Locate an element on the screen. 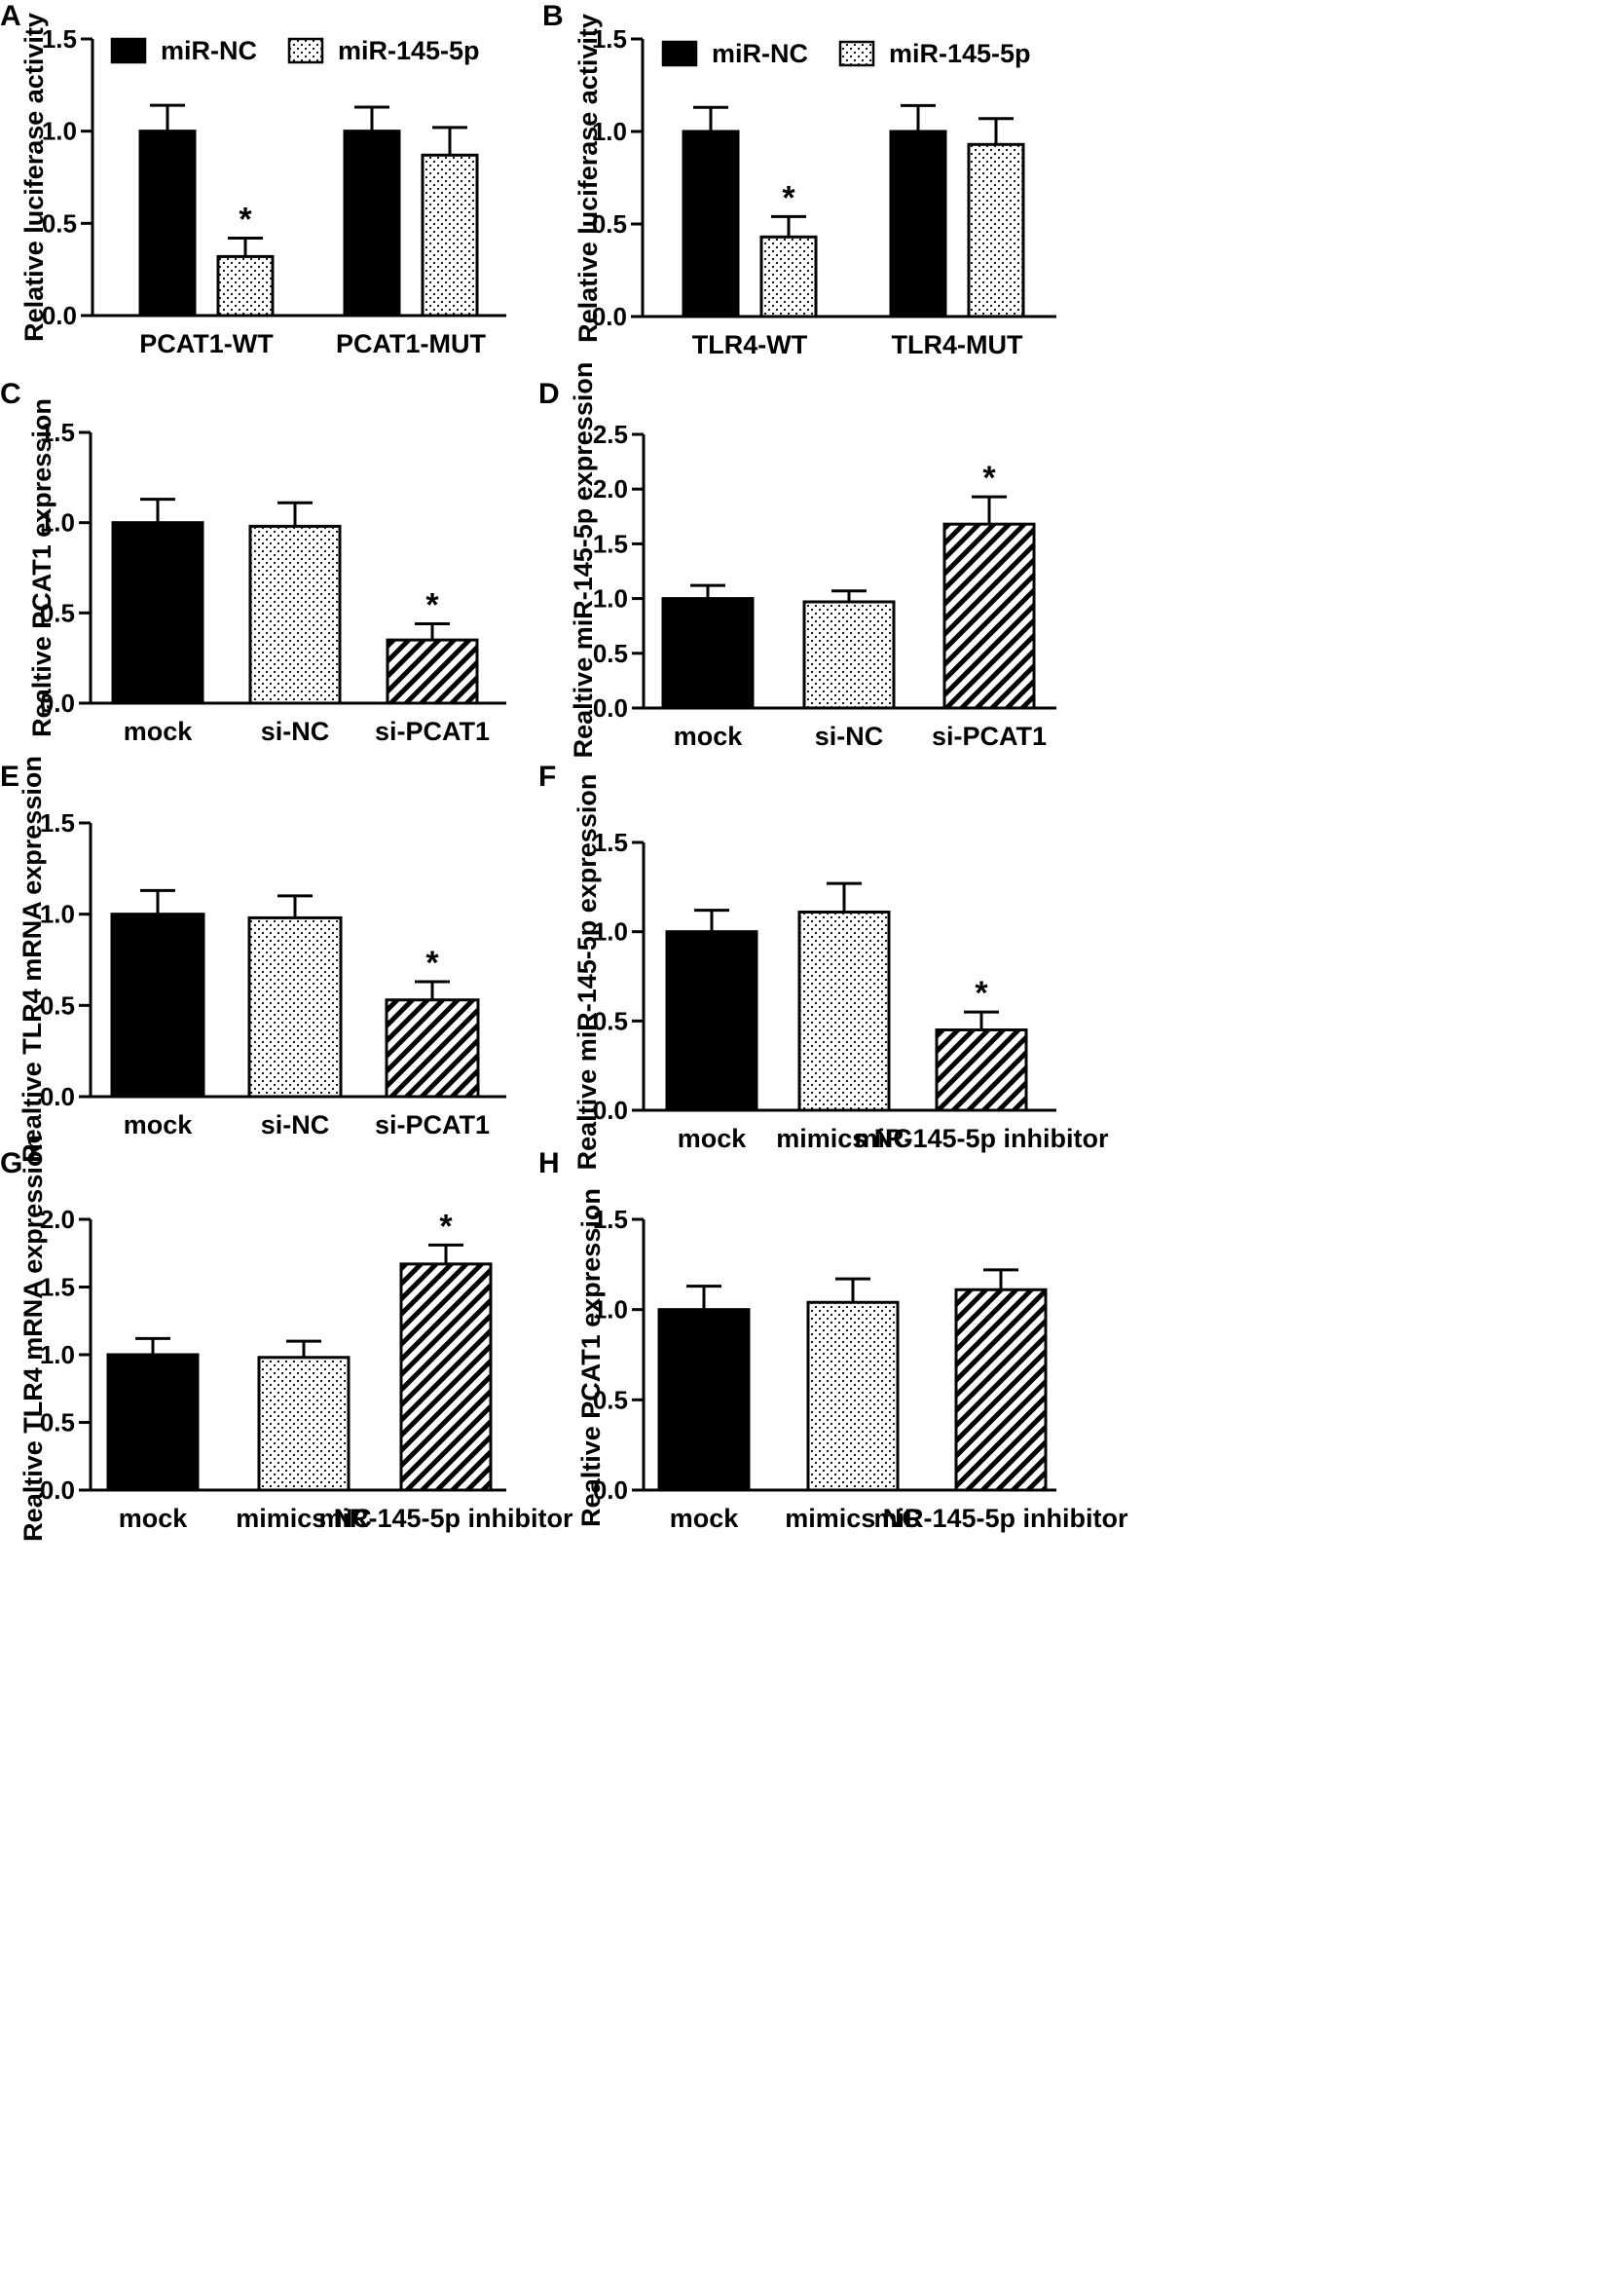  panel-letter: C is located at coordinates (10, 394).